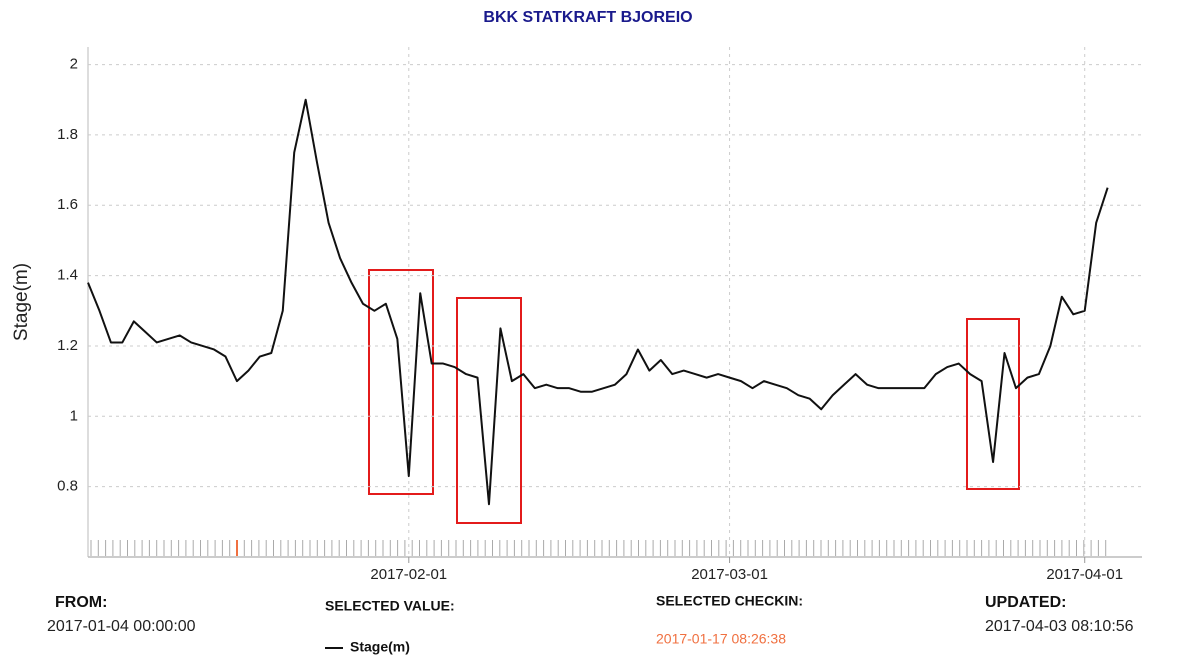 The height and width of the screenshot is (662, 1179). I want to click on y-tick-label: 1.4, so click(67, 275).